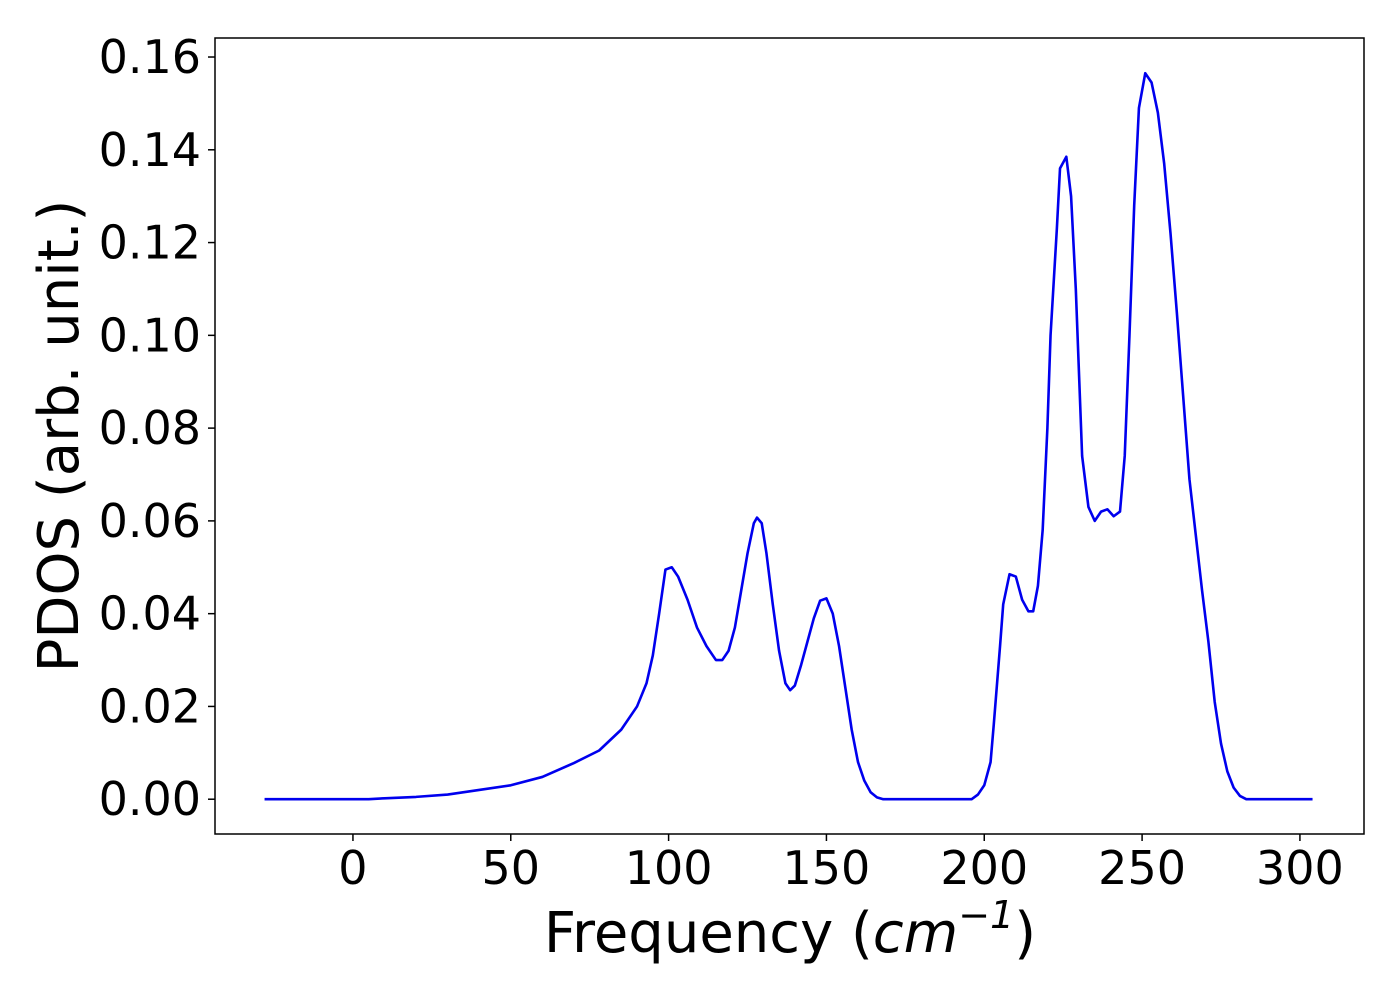  What do you see at coordinates (150, 706) in the screenshot?
I see `y-tick-label: 0.02` at bounding box center [150, 706].